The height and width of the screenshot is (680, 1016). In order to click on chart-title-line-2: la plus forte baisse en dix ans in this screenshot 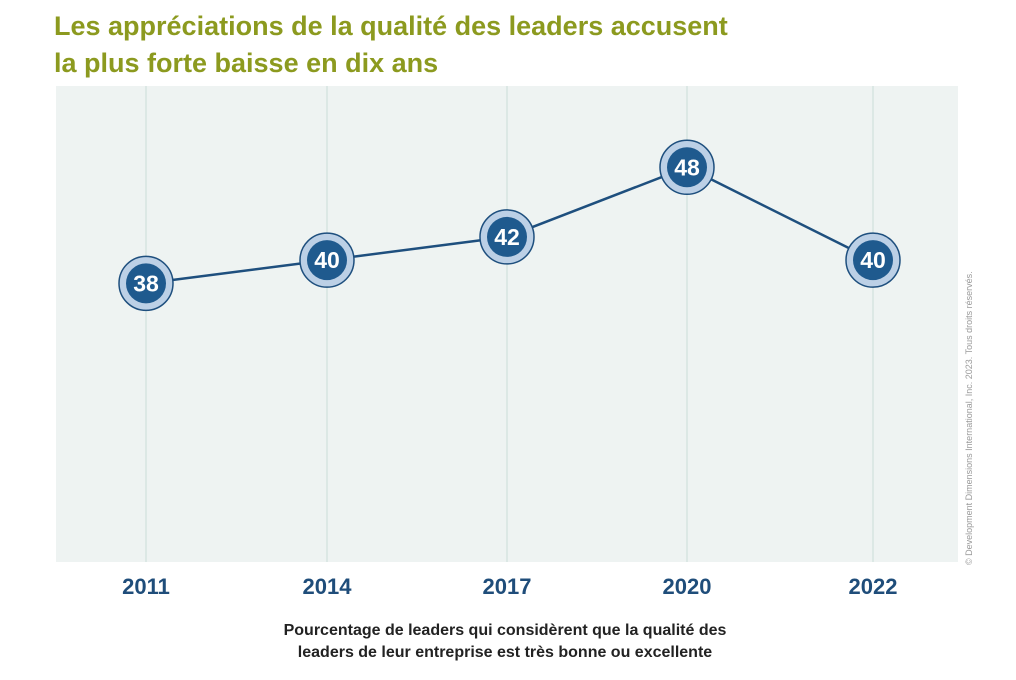, I will do `click(246, 63)`.